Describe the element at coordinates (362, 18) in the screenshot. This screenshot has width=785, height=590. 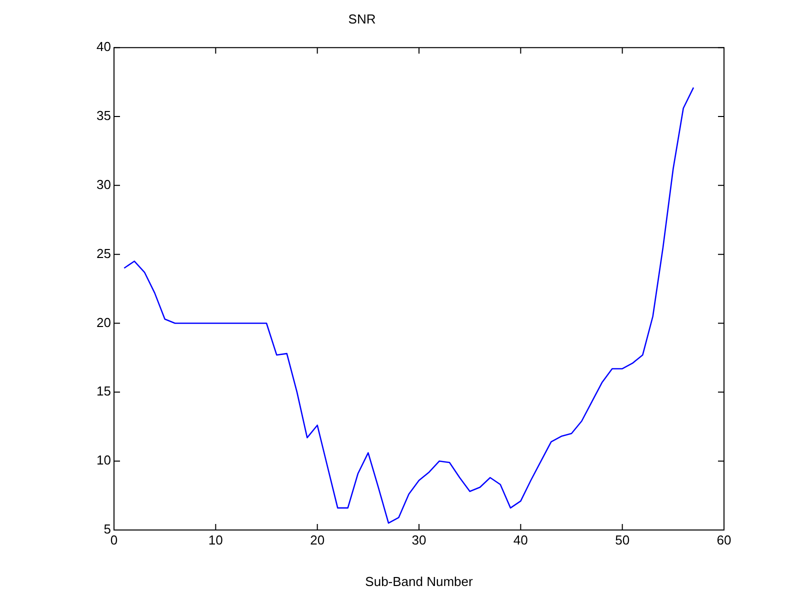
I see `chart-title: SNR` at that location.